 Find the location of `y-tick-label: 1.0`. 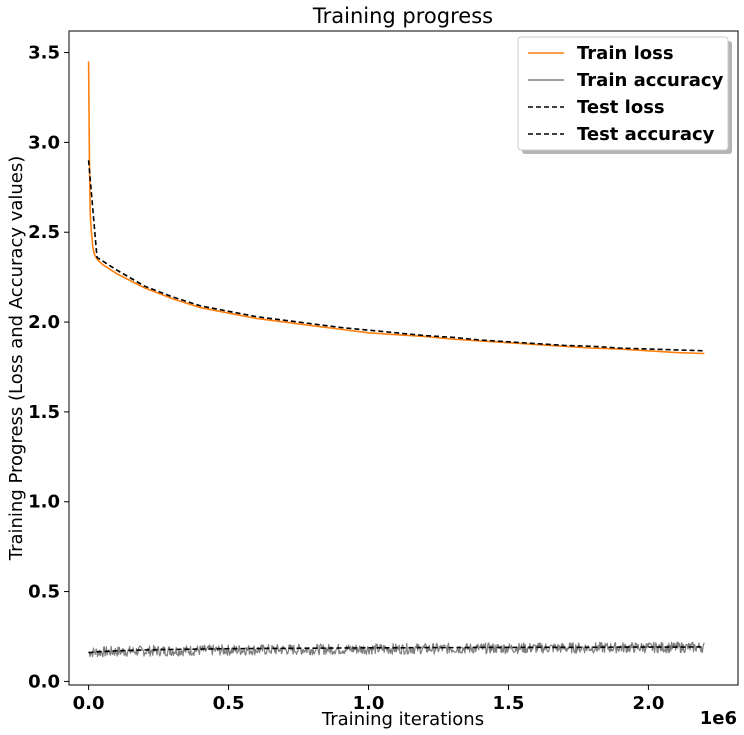

y-tick-label: 1.0 is located at coordinates (44, 502).